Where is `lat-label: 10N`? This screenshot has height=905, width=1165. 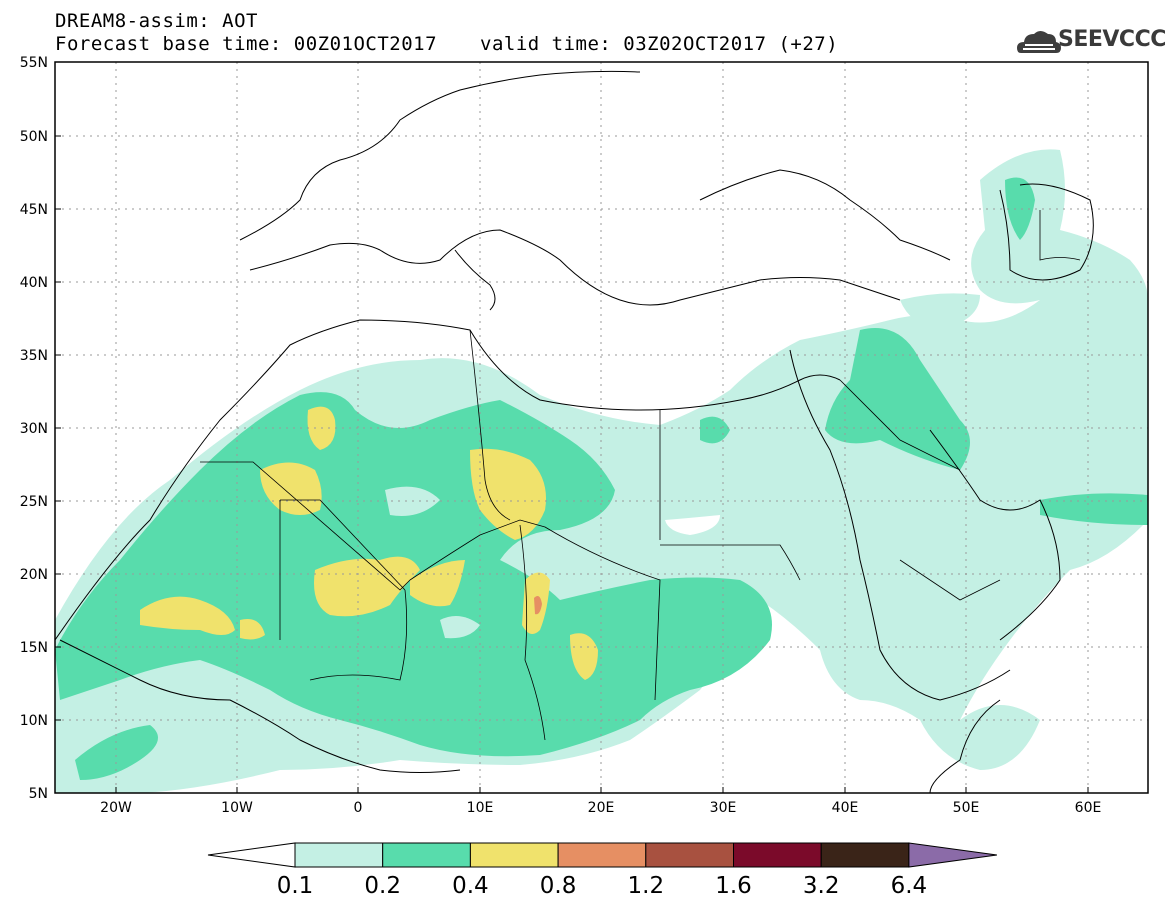
lat-label: 10N is located at coordinates (34, 721).